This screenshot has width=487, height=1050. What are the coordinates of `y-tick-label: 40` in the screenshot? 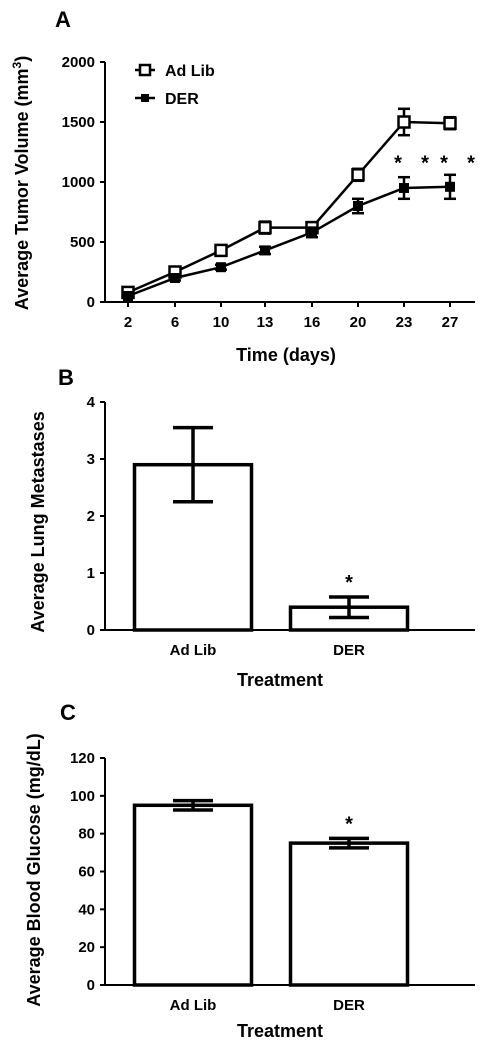 It's located at (86, 909).